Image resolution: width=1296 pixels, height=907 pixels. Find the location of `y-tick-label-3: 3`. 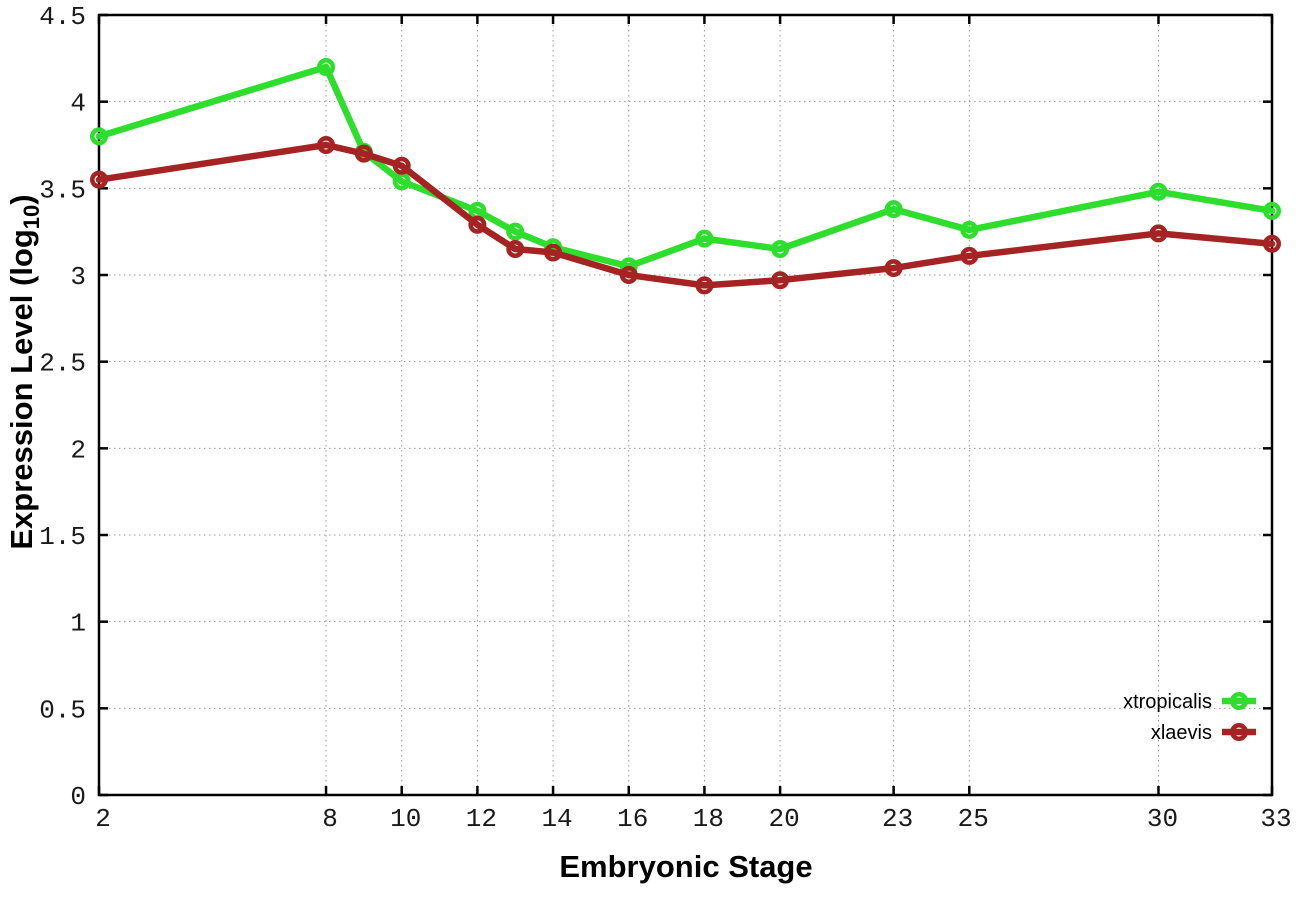

y-tick-label-3: 3 is located at coordinates (78, 277).